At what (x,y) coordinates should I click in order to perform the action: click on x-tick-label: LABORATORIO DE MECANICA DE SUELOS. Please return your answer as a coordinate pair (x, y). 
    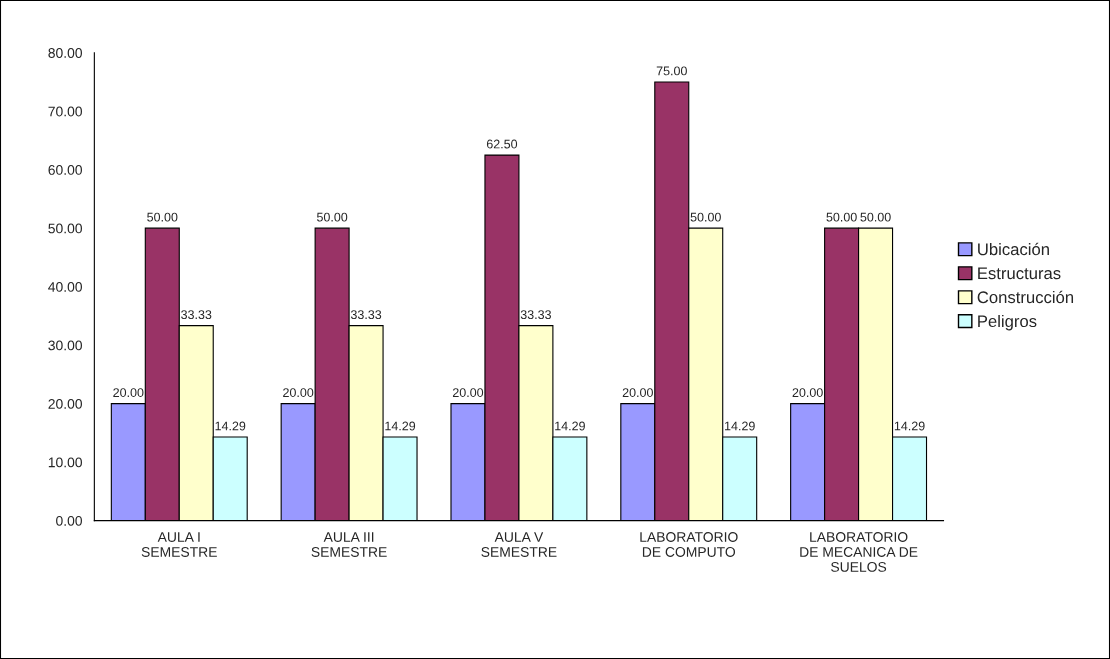
    Looking at the image, I should click on (859, 552).